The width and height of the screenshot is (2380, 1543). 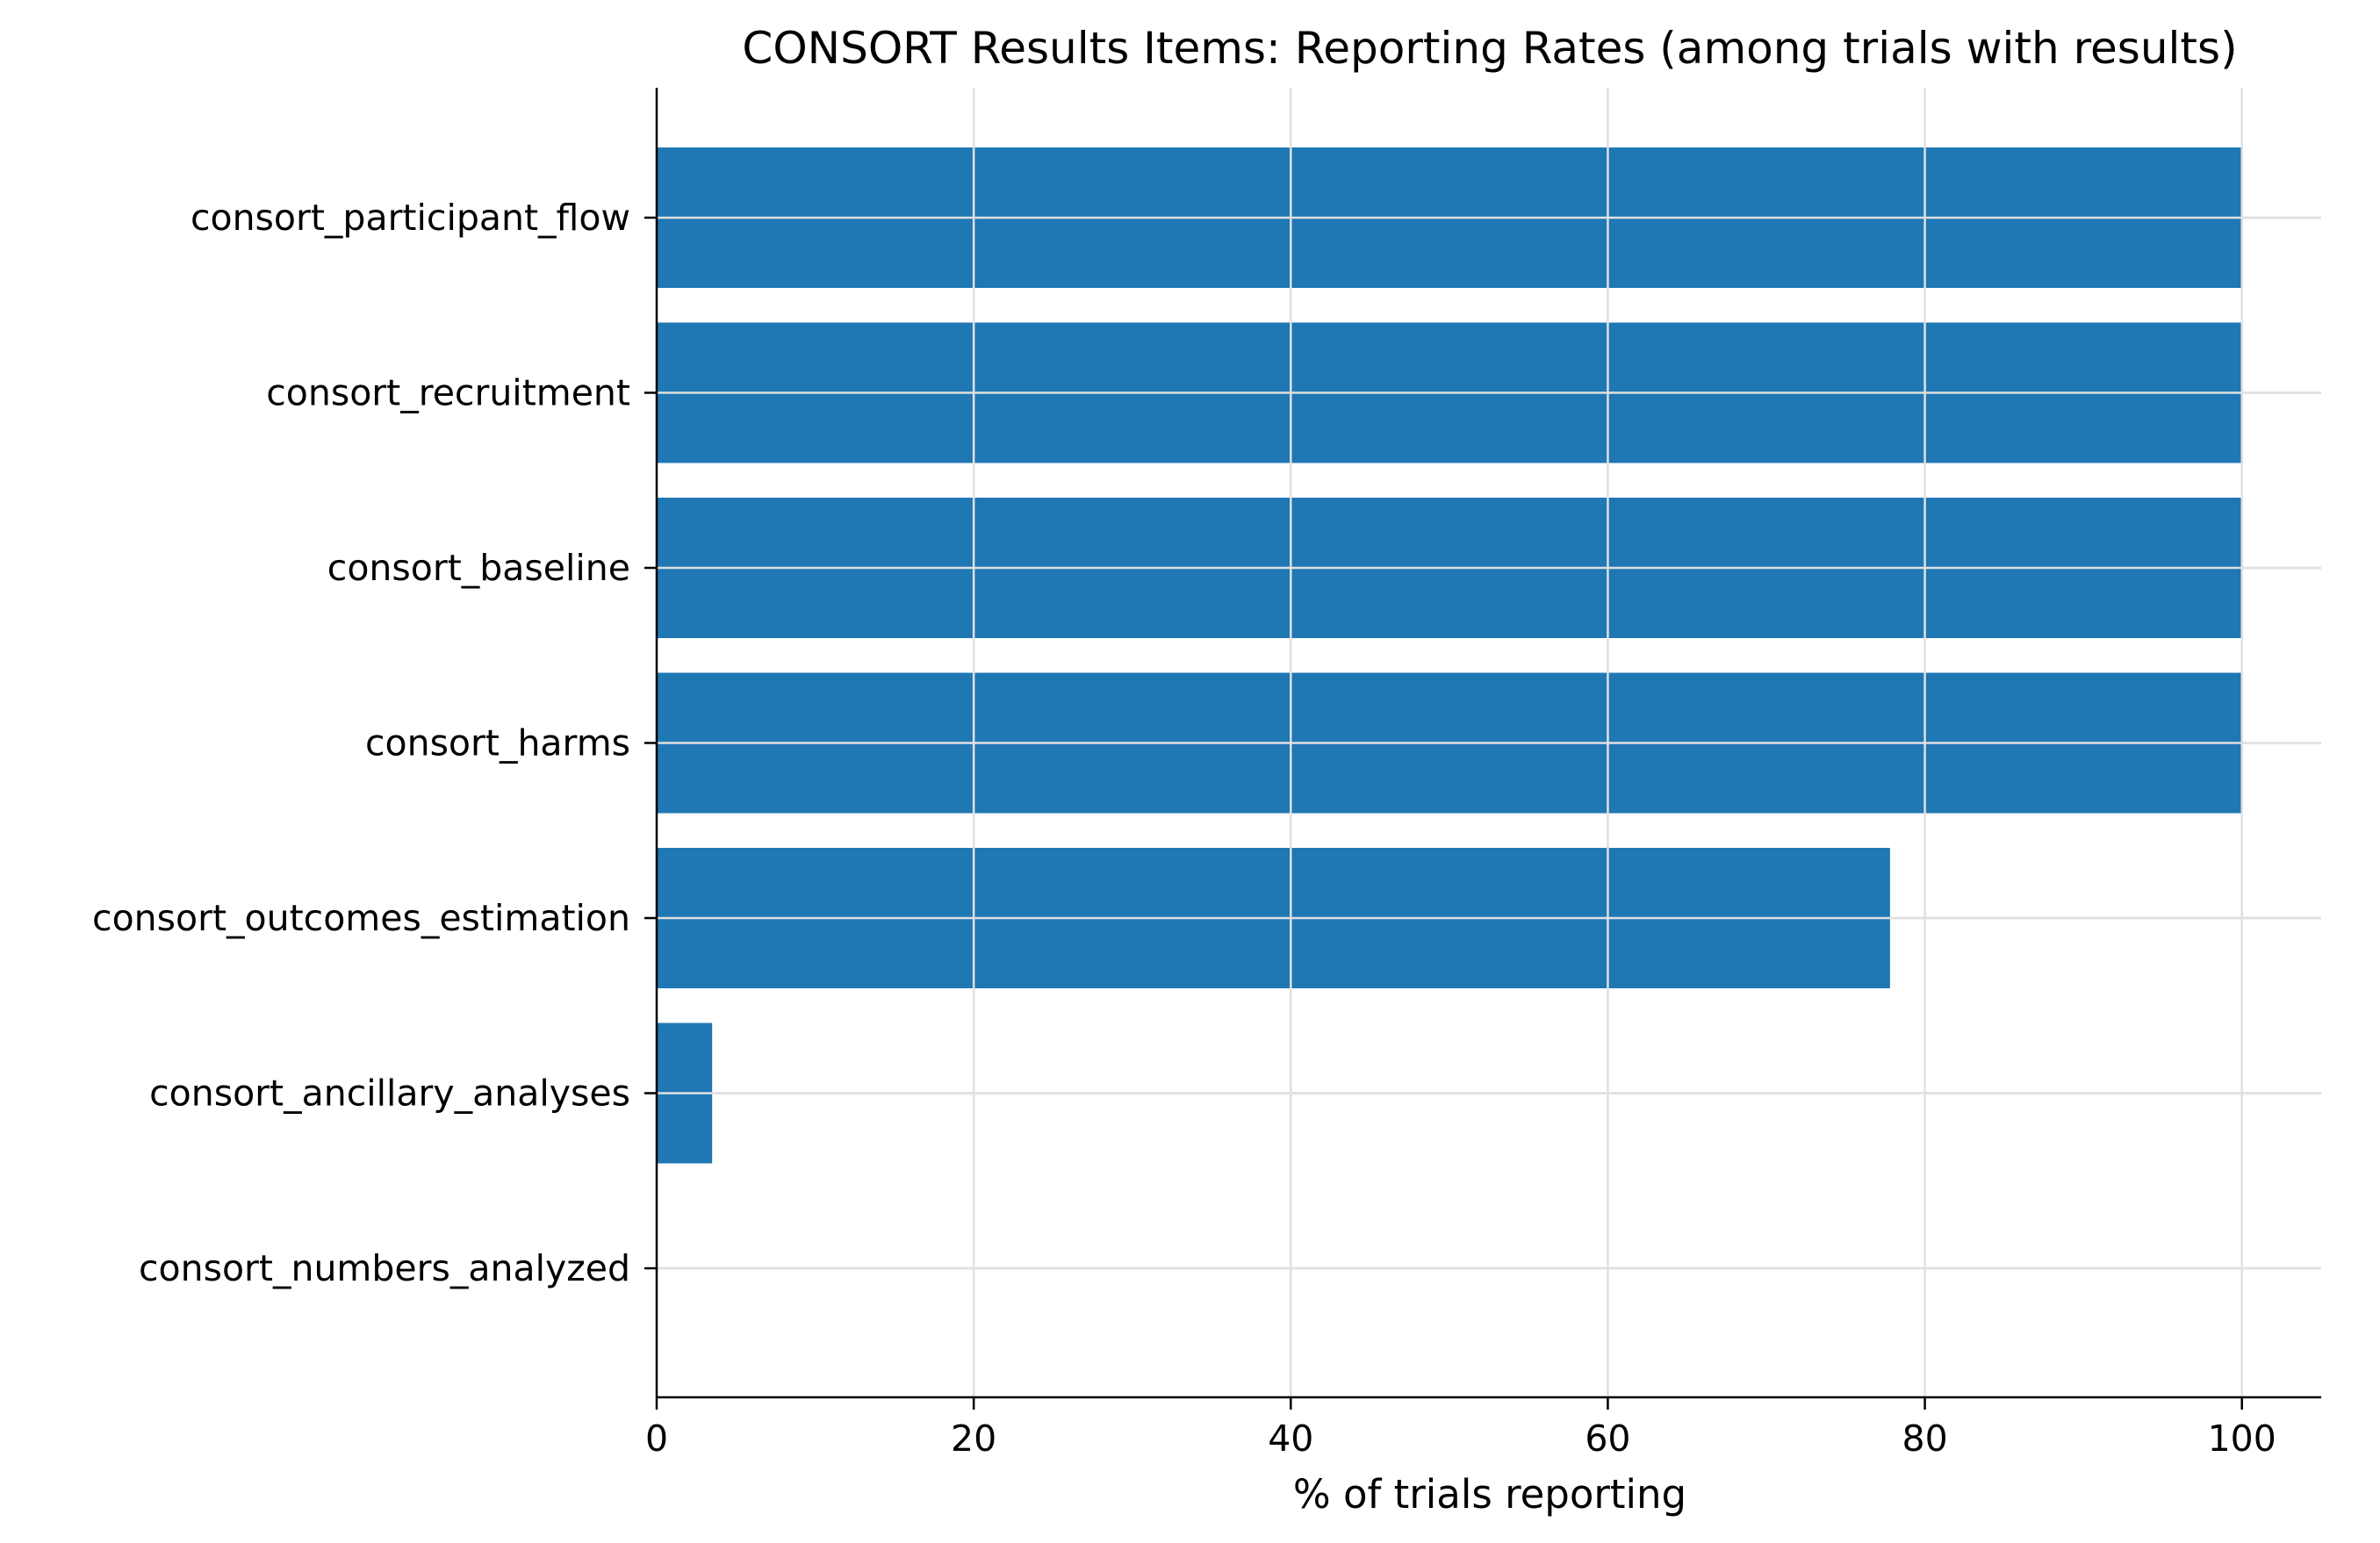 What do you see at coordinates (384, 1268) in the screenshot?
I see `y-tick-label: consort_numbers_analyzed` at bounding box center [384, 1268].